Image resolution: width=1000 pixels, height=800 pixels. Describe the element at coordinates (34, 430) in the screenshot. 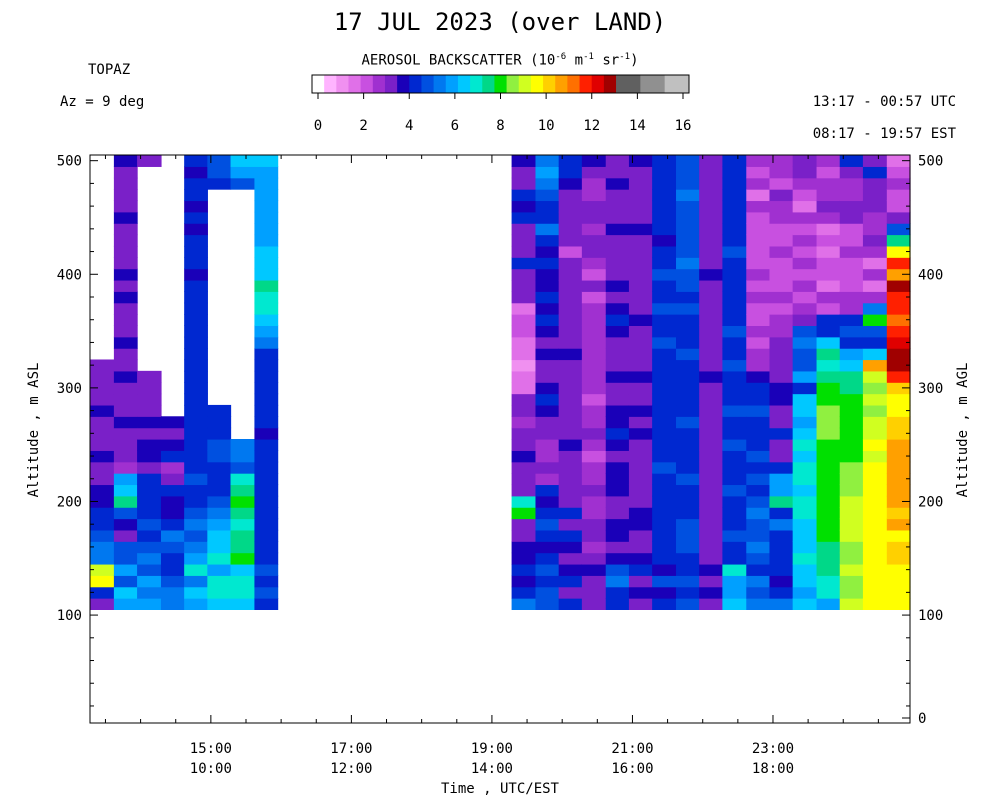

I see `y-left-axis-label: Altitude , m ASL` at that location.